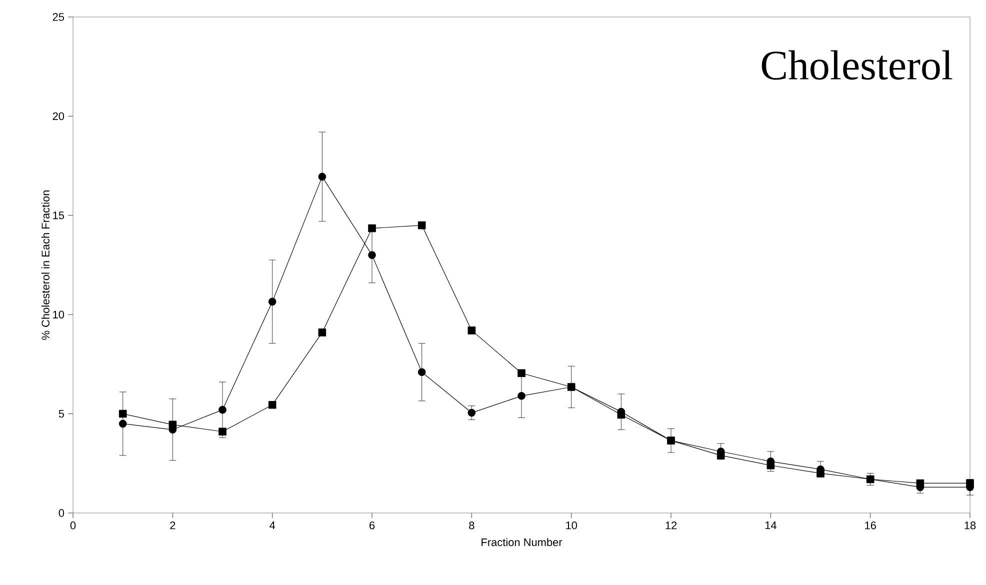  I want to click on y-tick-label: 5, so click(61, 414).